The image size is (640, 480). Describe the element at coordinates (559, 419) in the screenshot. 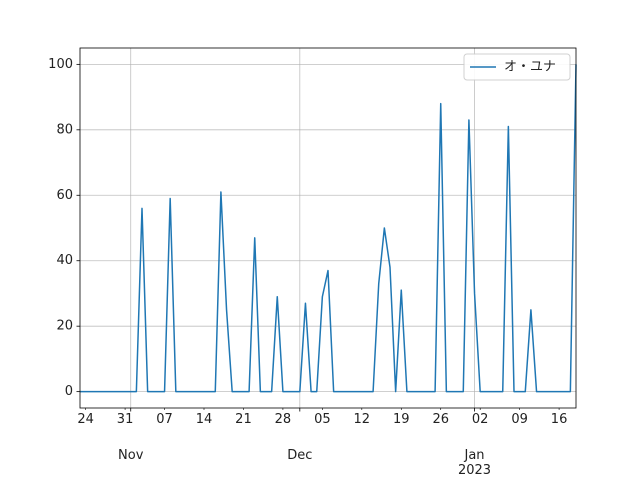

I see `x-tick-label: 16` at that location.